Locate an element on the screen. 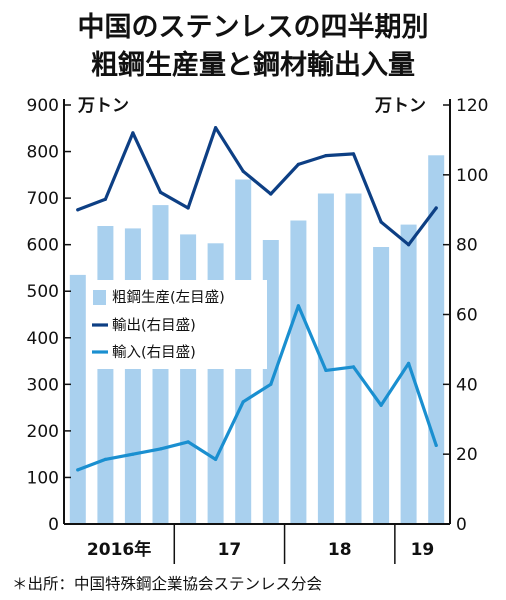 Image resolution: width=506 pixels, height=600 pixels. right-tick-label-3: 60 is located at coordinates (467, 316).